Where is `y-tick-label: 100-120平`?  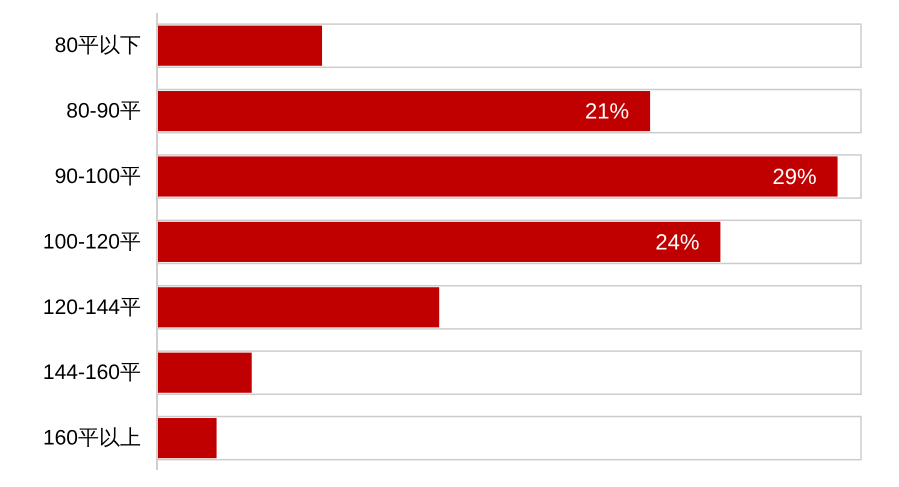
y-tick-label: 100-120平 is located at coordinates (91, 242).